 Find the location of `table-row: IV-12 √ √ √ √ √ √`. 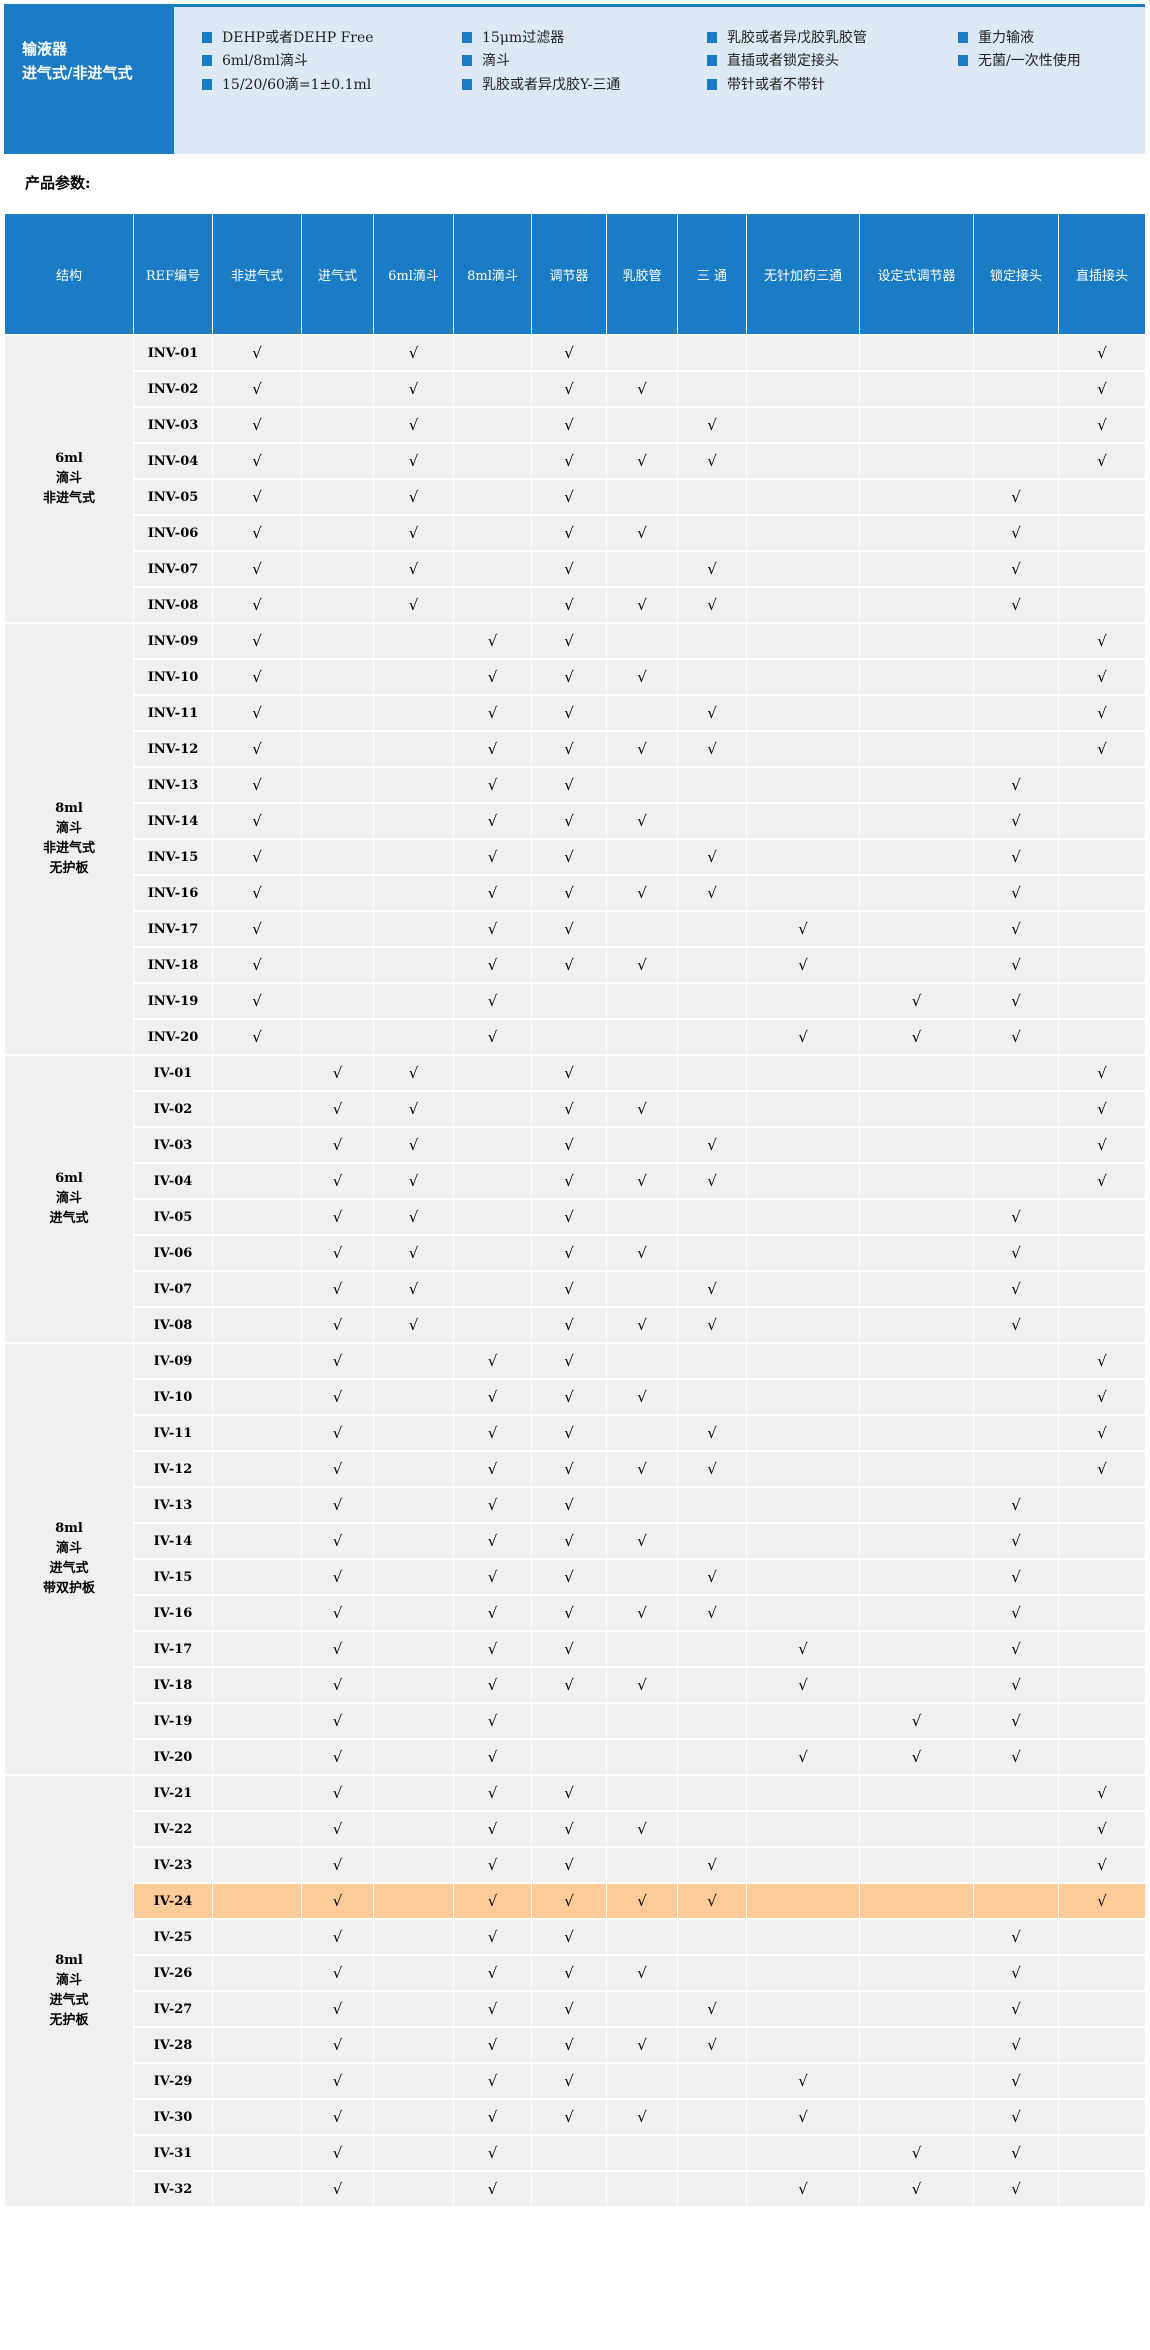

table-row: IV-12 √ √ √ √ √ √ is located at coordinates (575, 1469).